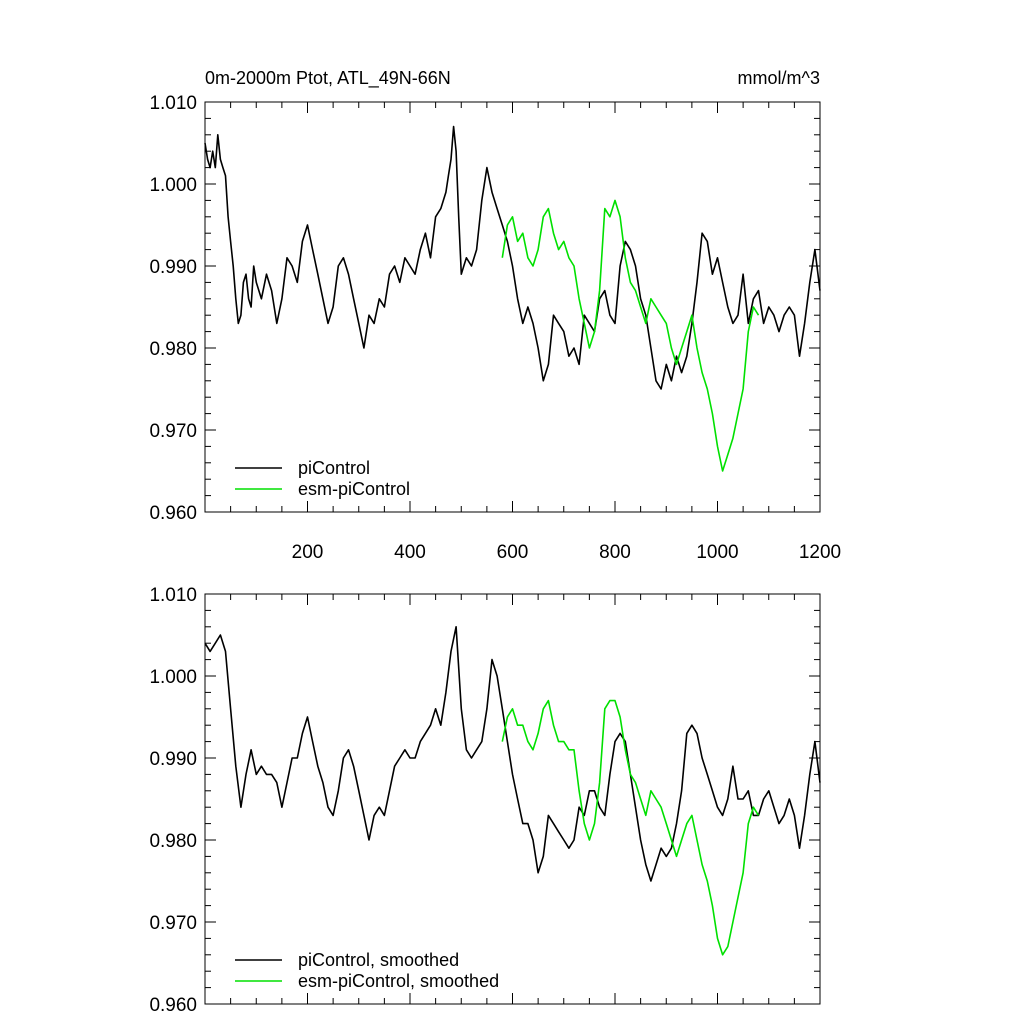  Describe the element at coordinates (513, 552) in the screenshot. I see `x-tick-label: 600` at that location.